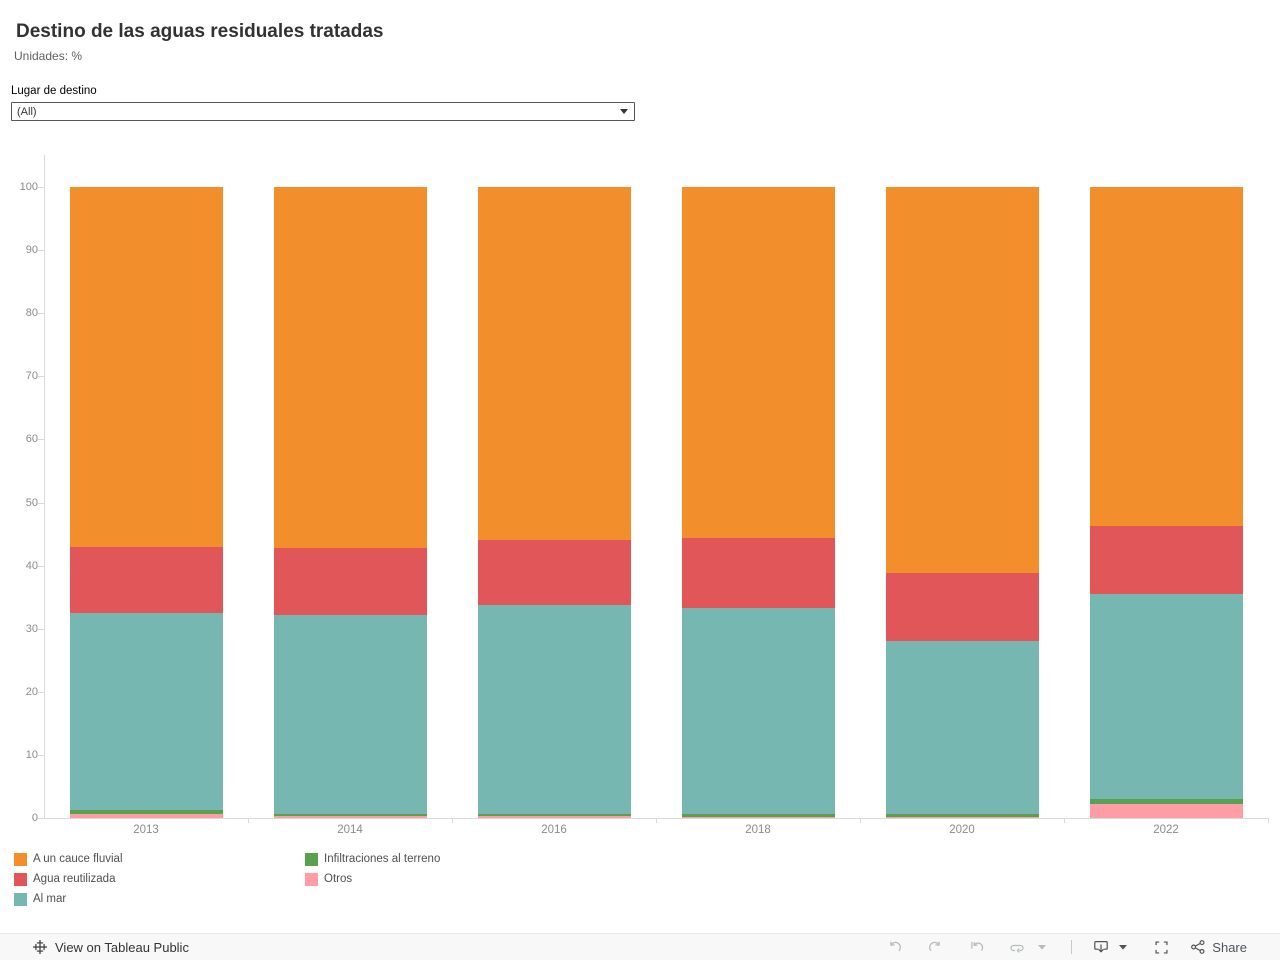 Image resolution: width=1280 pixels, height=960 pixels. Describe the element at coordinates (962, 727) in the screenshot. I see `bar-2020-al-mar` at that location.